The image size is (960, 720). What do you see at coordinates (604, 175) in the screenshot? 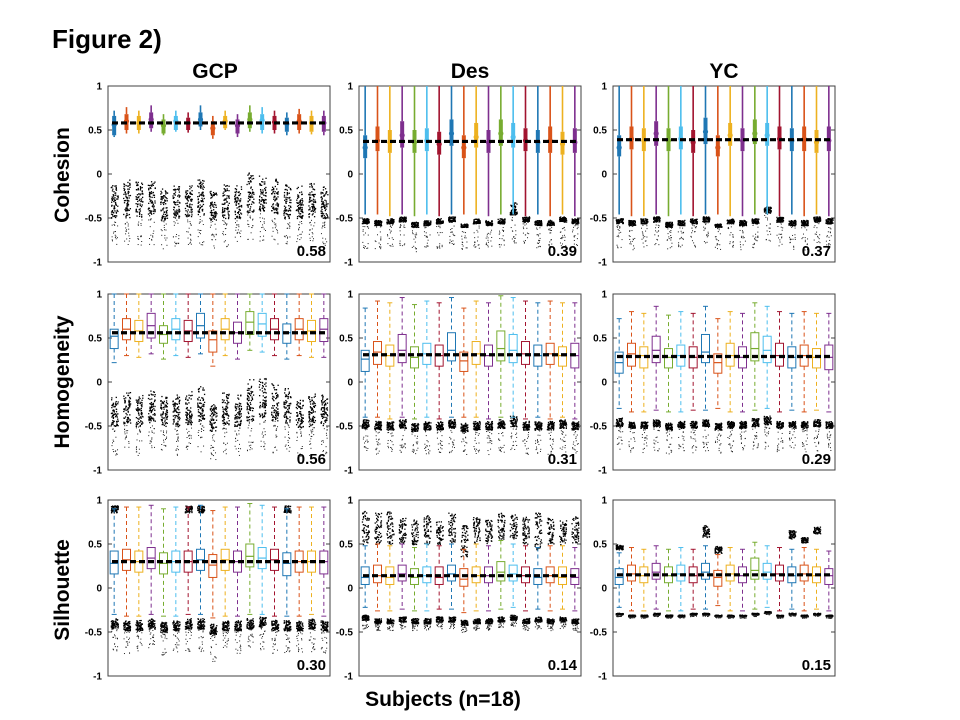
I see `y-tick-label: 0` at bounding box center [604, 175].